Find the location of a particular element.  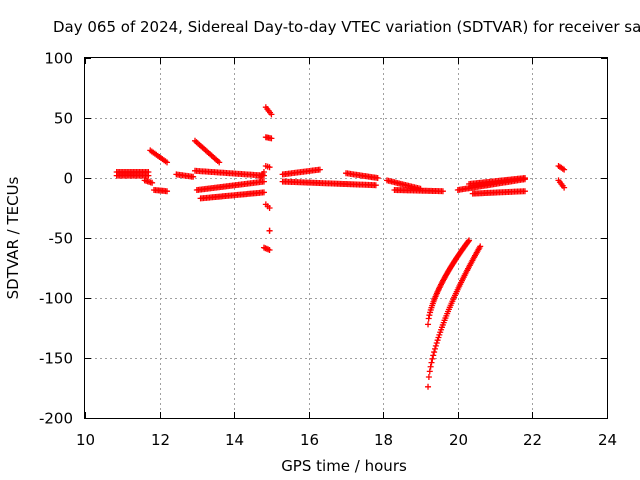

y-tick-label: 50 is located at coordinates (63, 119).